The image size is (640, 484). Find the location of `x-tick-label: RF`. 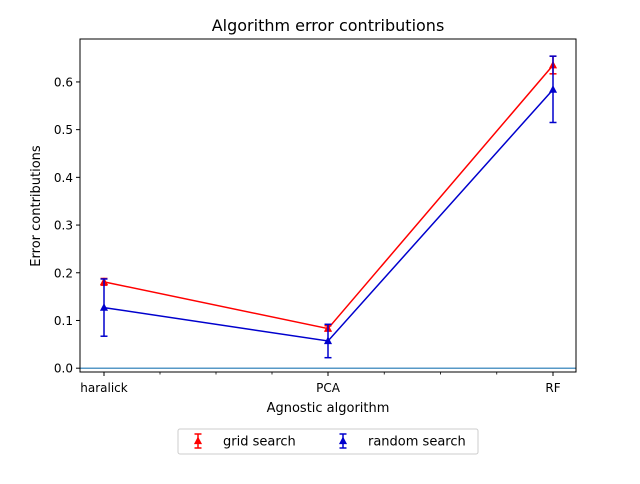

x-tick-label: RF is located at coordinates (552, 388).